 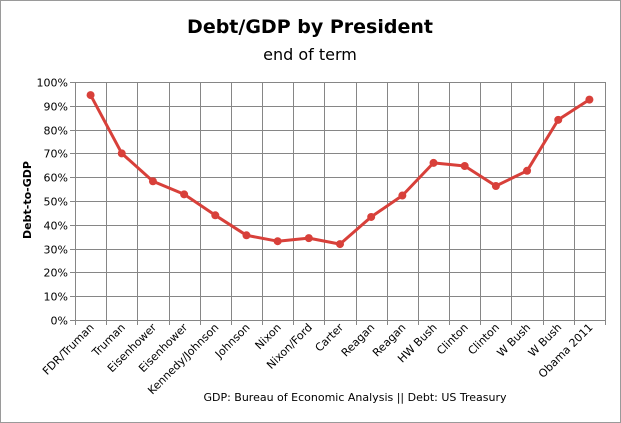 What do you see at coordinates (56, 202) in the screenshot?
I see `y-tick-label: 50%` at bounding box center [56, 202].